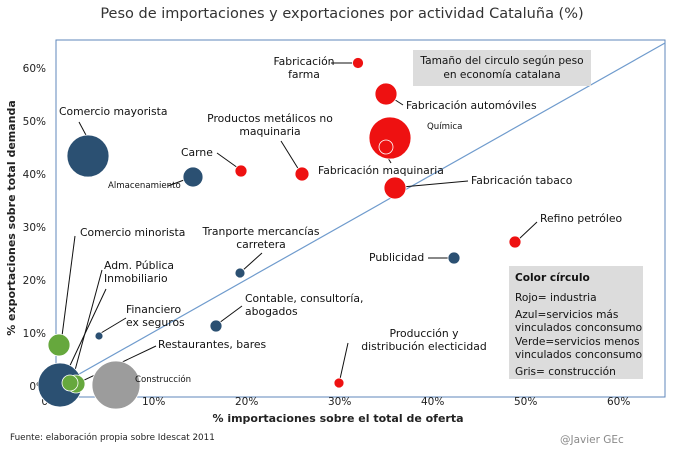  What do you see at coordinates (552, 278) in the screenshot?
I see `legend-title: Color círculo` at bounding box center [552, 278].